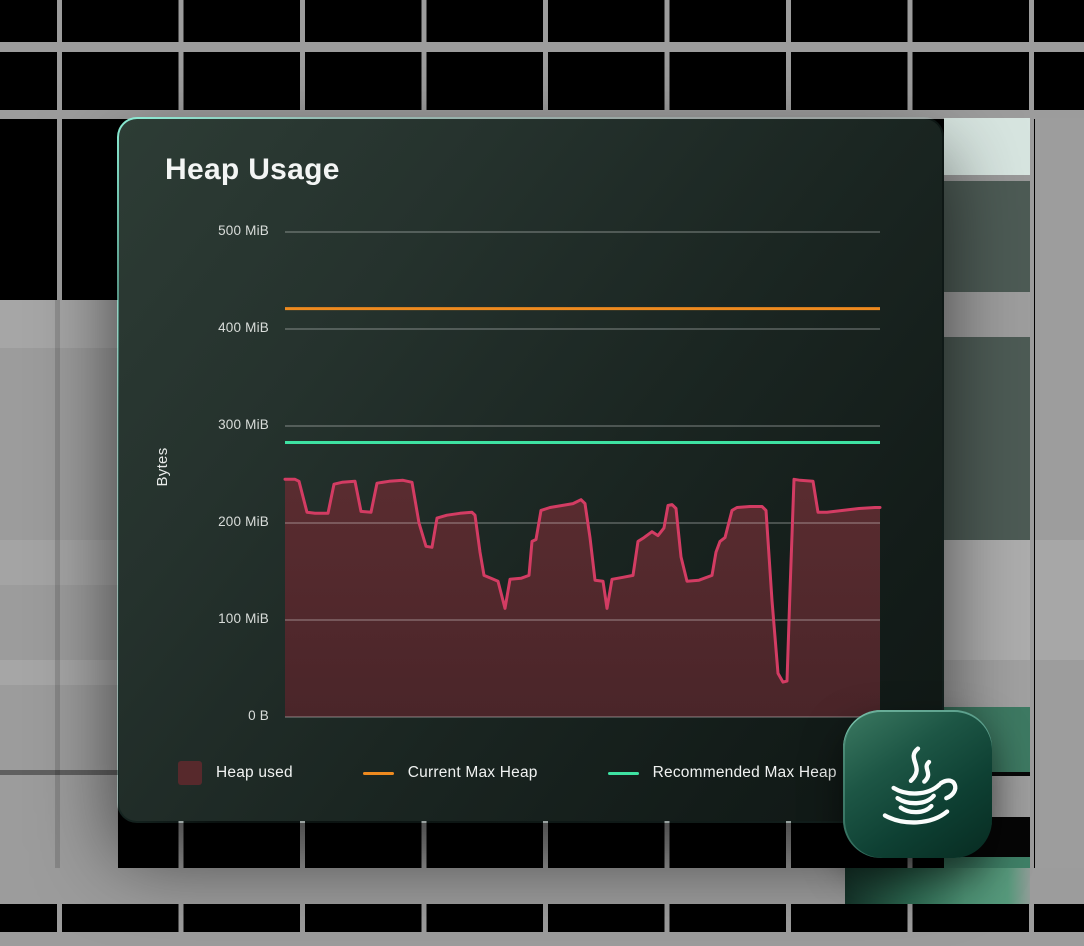  Describe the element at coordinates (243, 230) in the screenshot. I see `y-axis-tick-label: 500 MiB` at that location.